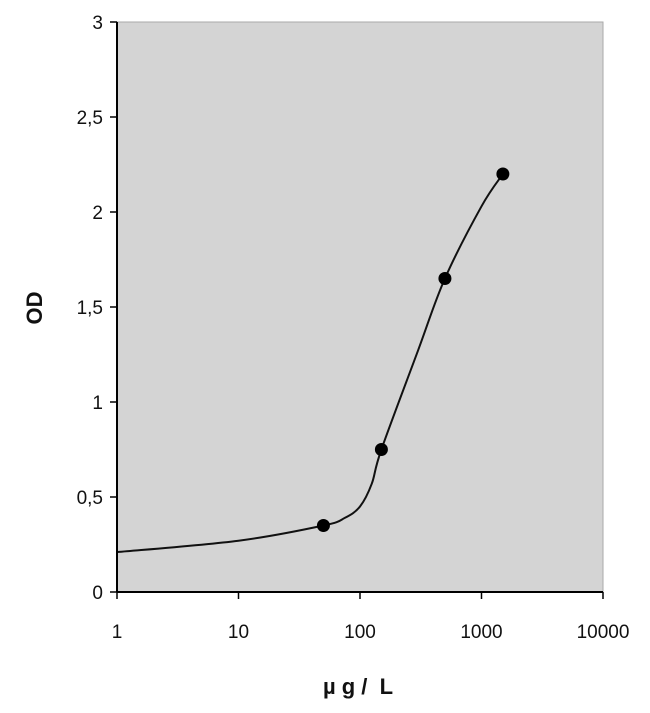 The height and width of the screenshot is (713, 650). I want to click on y-axis-label: OD, so click(34, 308).